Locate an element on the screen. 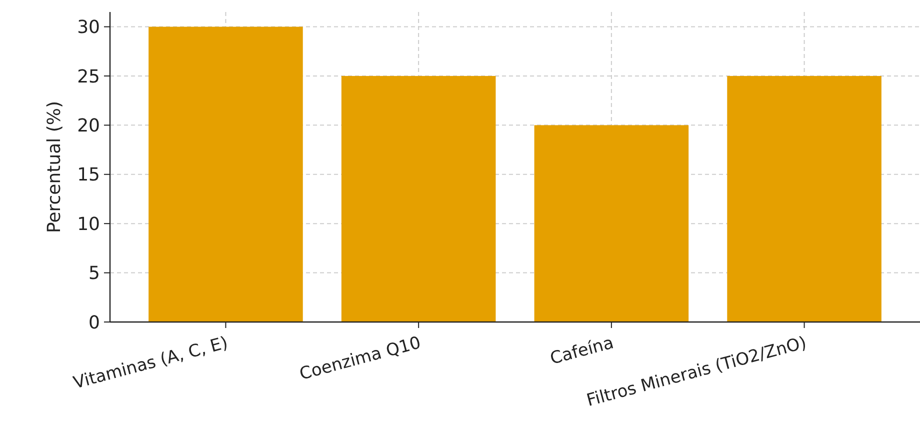  y-tick-label: 20 is located at coordinates (88, 125).